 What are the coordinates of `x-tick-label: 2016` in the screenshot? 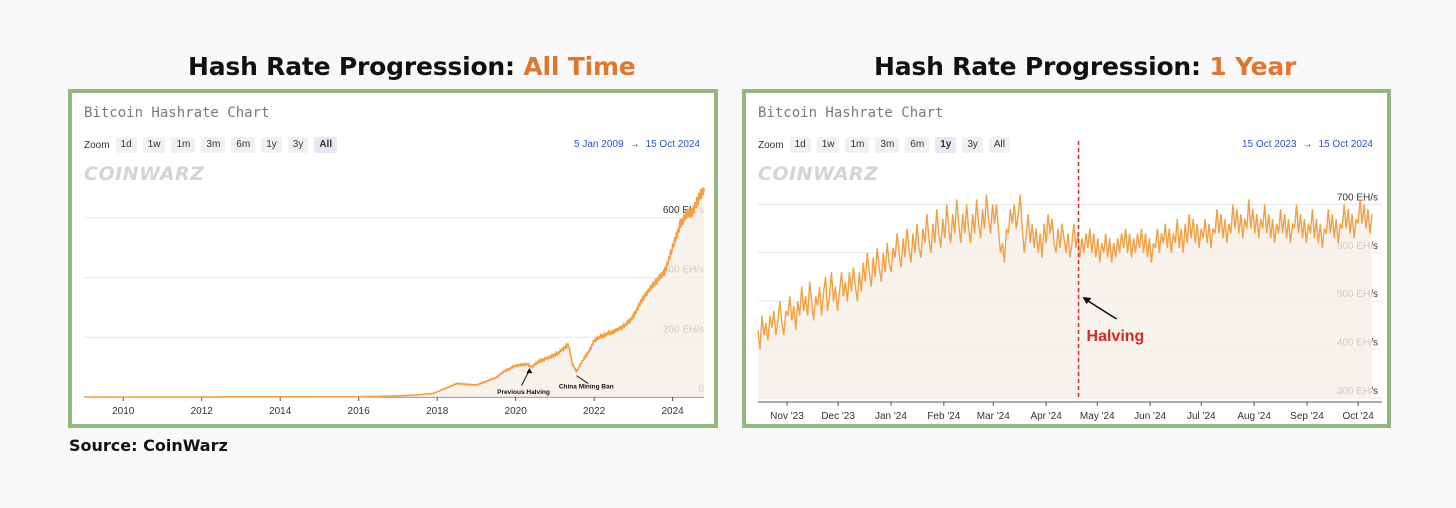 It's located at (359, 411).